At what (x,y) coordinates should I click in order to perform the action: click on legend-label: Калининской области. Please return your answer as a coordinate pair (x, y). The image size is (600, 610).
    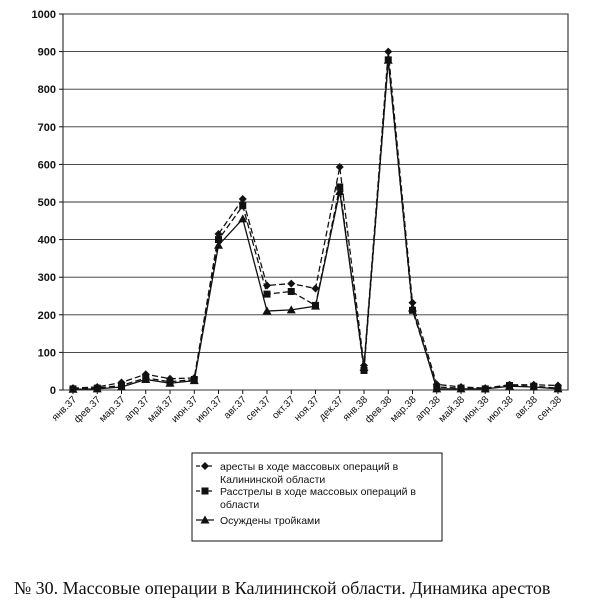
    Looking at the image, I should click on (272, 480).